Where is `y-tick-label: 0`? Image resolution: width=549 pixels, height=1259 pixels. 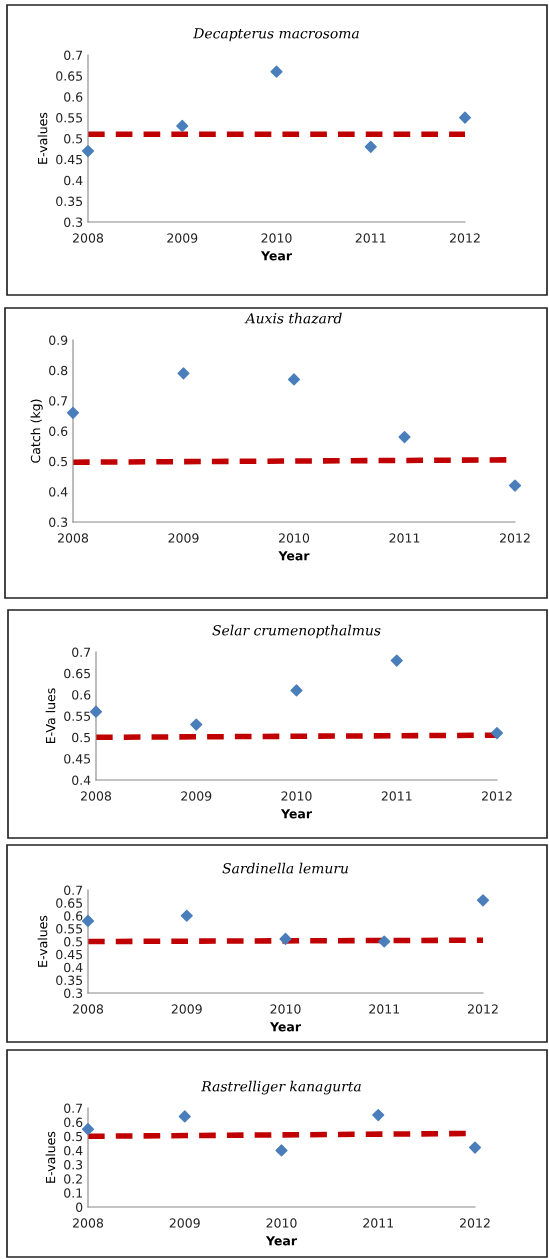
y-tick-label: 0 is located at coordinates (79, 1207).